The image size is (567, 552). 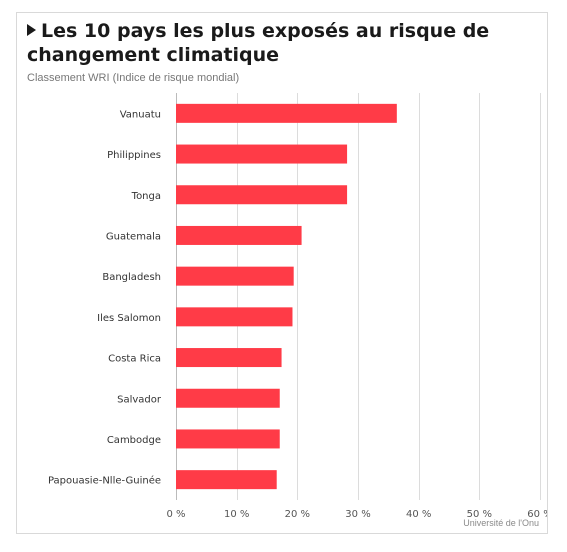 I want to click on category-label: Cambodge, so click(x=134, y=440).